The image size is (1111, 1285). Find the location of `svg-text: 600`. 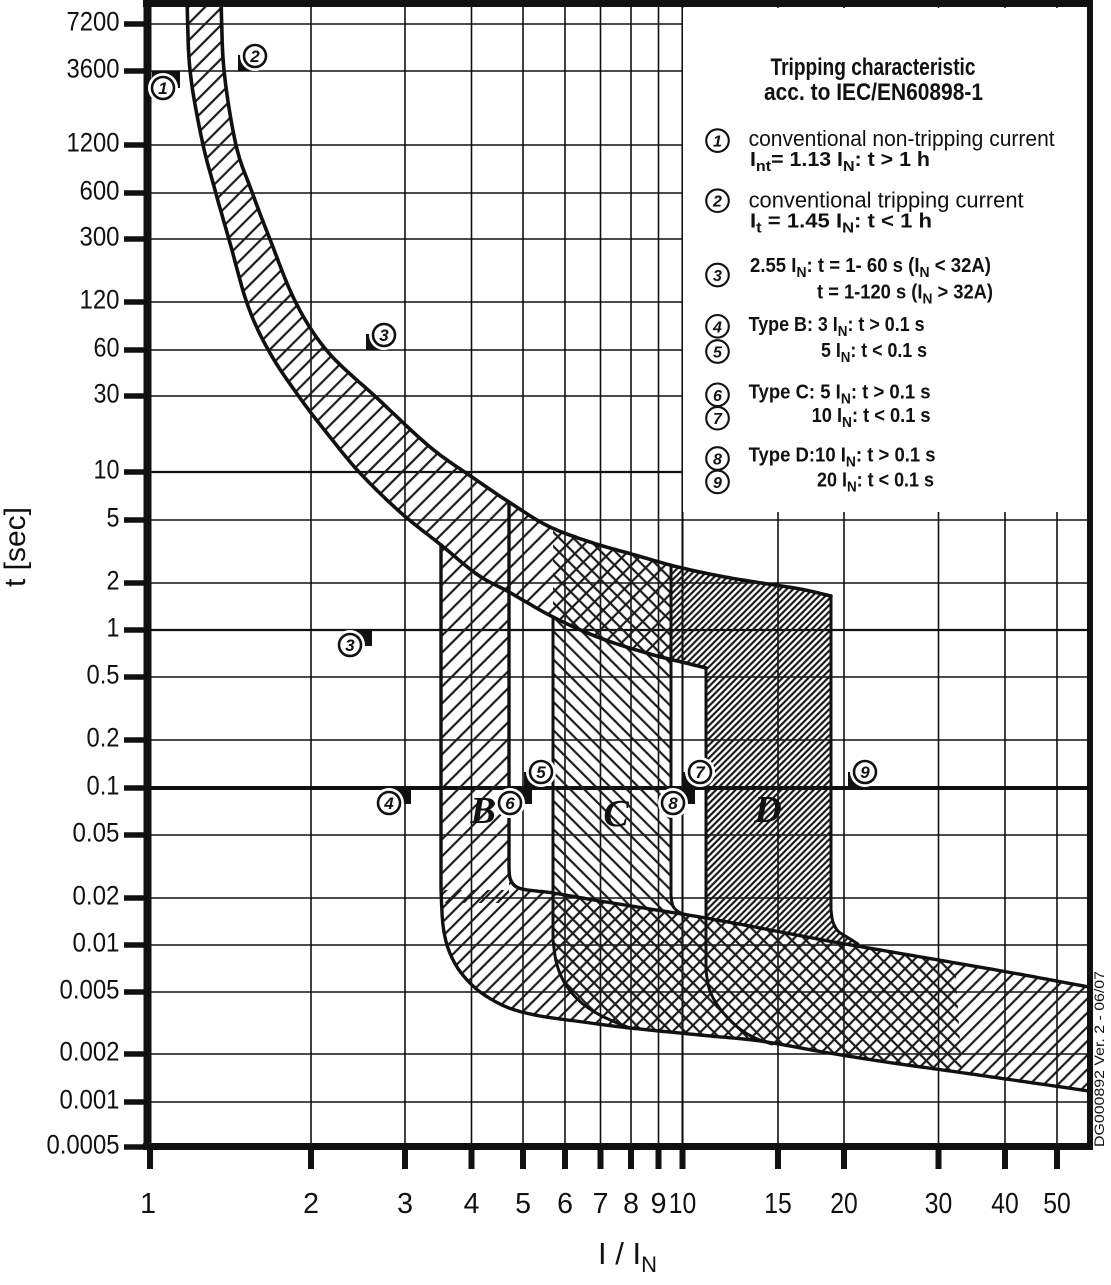

svg-text: 600 is located at coordinates (100, 191).